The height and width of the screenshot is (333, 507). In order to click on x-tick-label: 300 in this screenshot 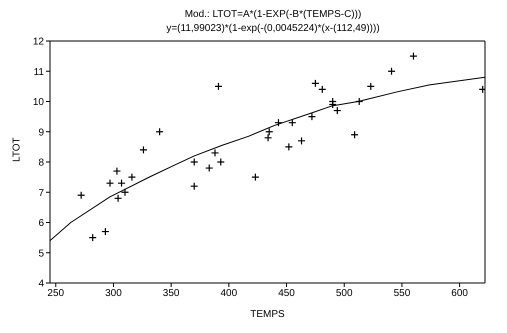, I will do `click(113, 294)`.